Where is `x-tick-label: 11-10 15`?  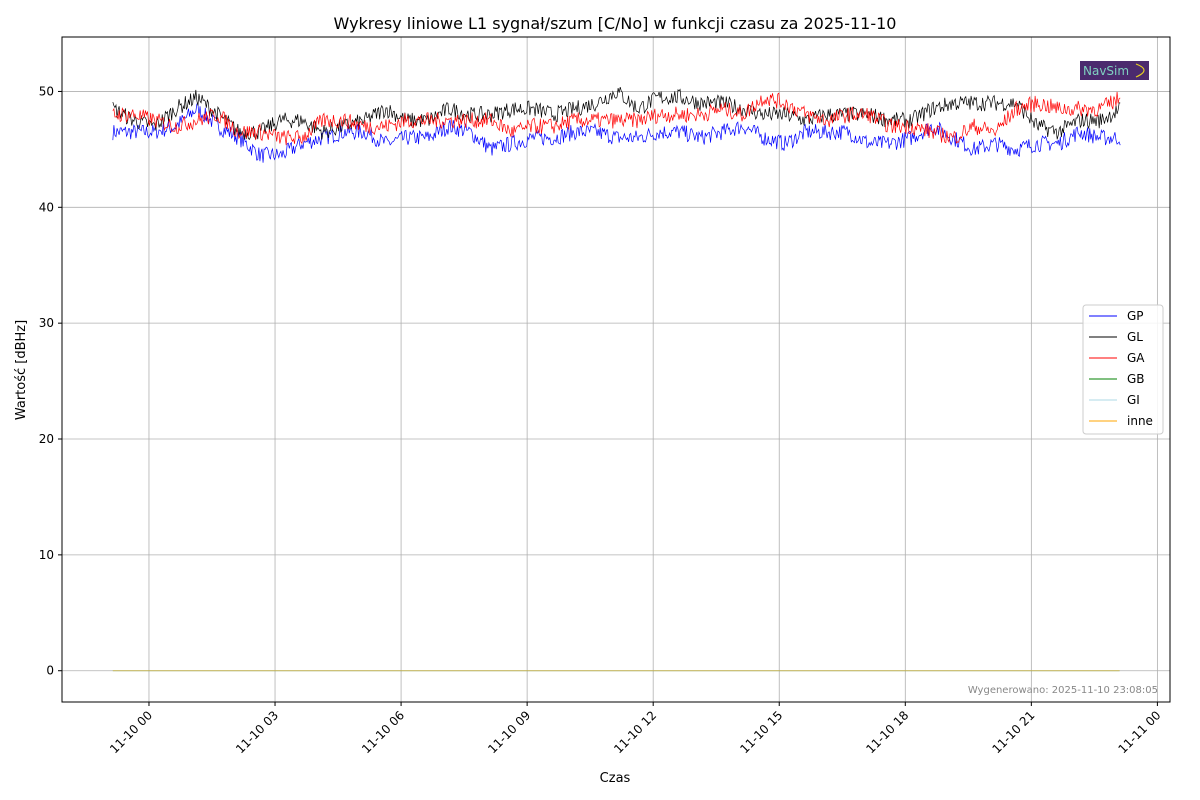 x-tick-label: 11-10 15 is located at coordinates (761, 732).